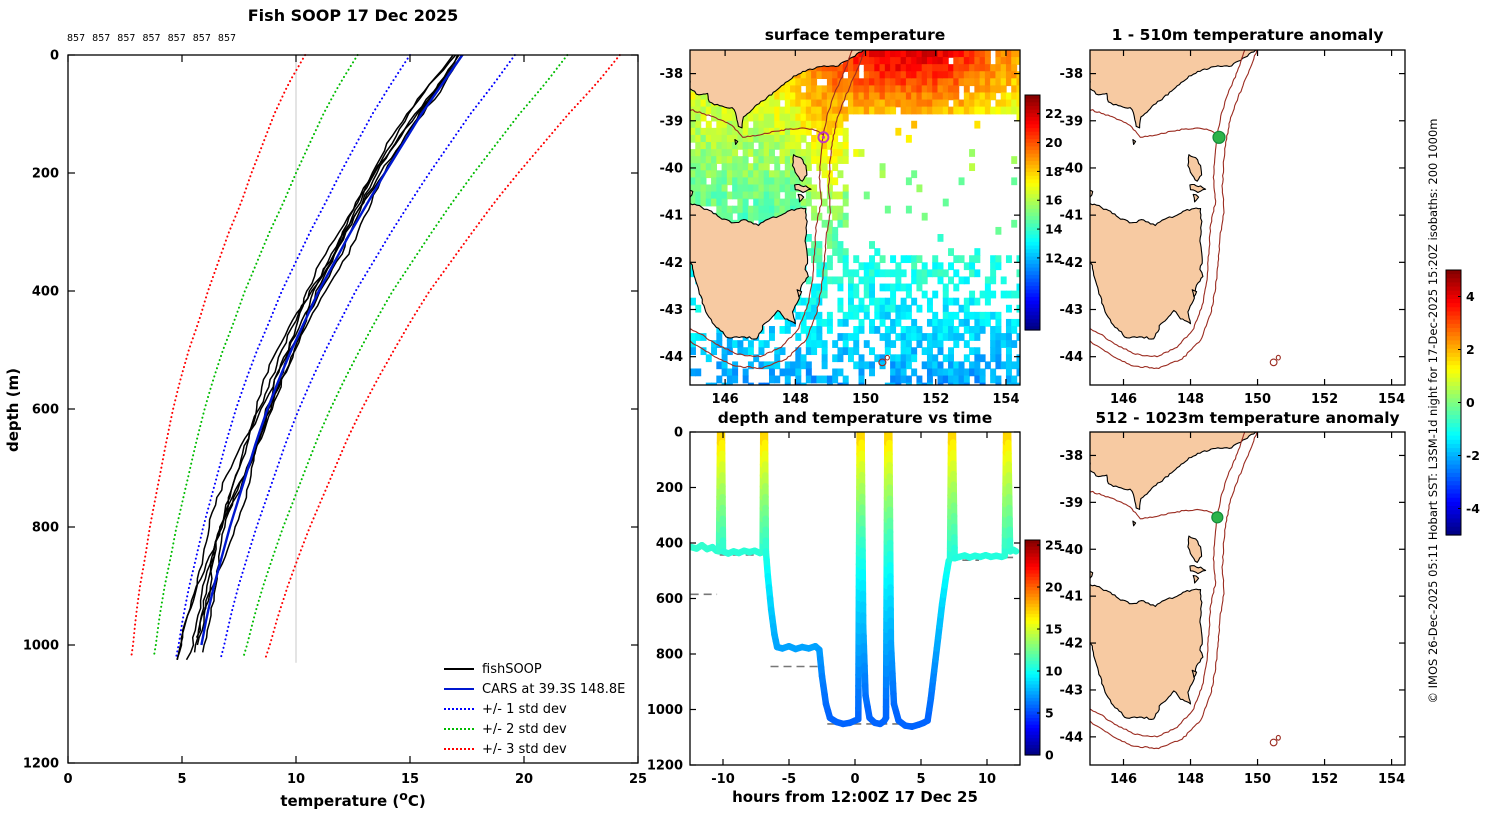 The width and height of the screenshot is (1500, 820). I want to click on legend-item-std3: +/- 3 std dev, so click(534, 749).